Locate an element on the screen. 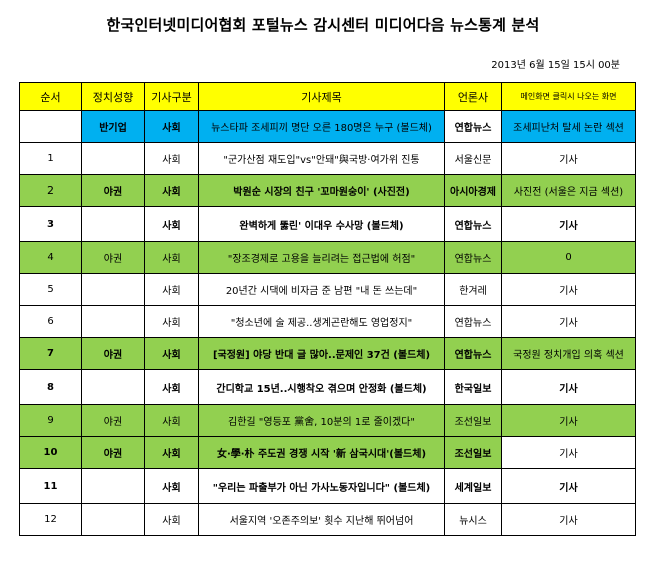  order-cell: 1 is located at coordinates (50, 158).